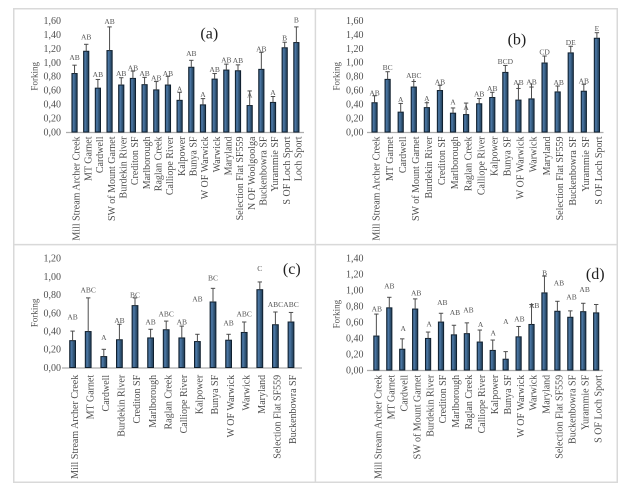 This screenshot has height=496, width=626. Describe the element at coordinates (35, 312) in the screenshot. I see `svg-text: Forking` at that location.